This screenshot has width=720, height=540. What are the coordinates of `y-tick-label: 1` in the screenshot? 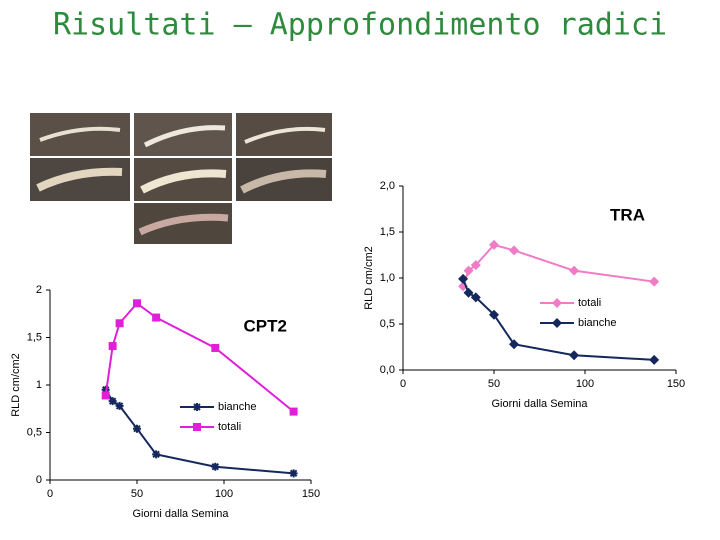 It's located at (39, 385).